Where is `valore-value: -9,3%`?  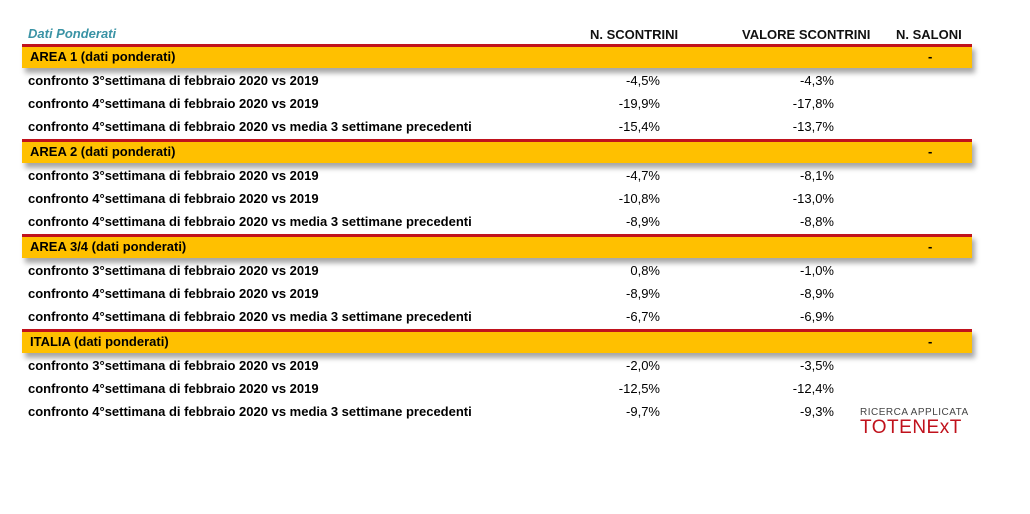 valore-value: -9,3% is located at coordinates (817, 411).